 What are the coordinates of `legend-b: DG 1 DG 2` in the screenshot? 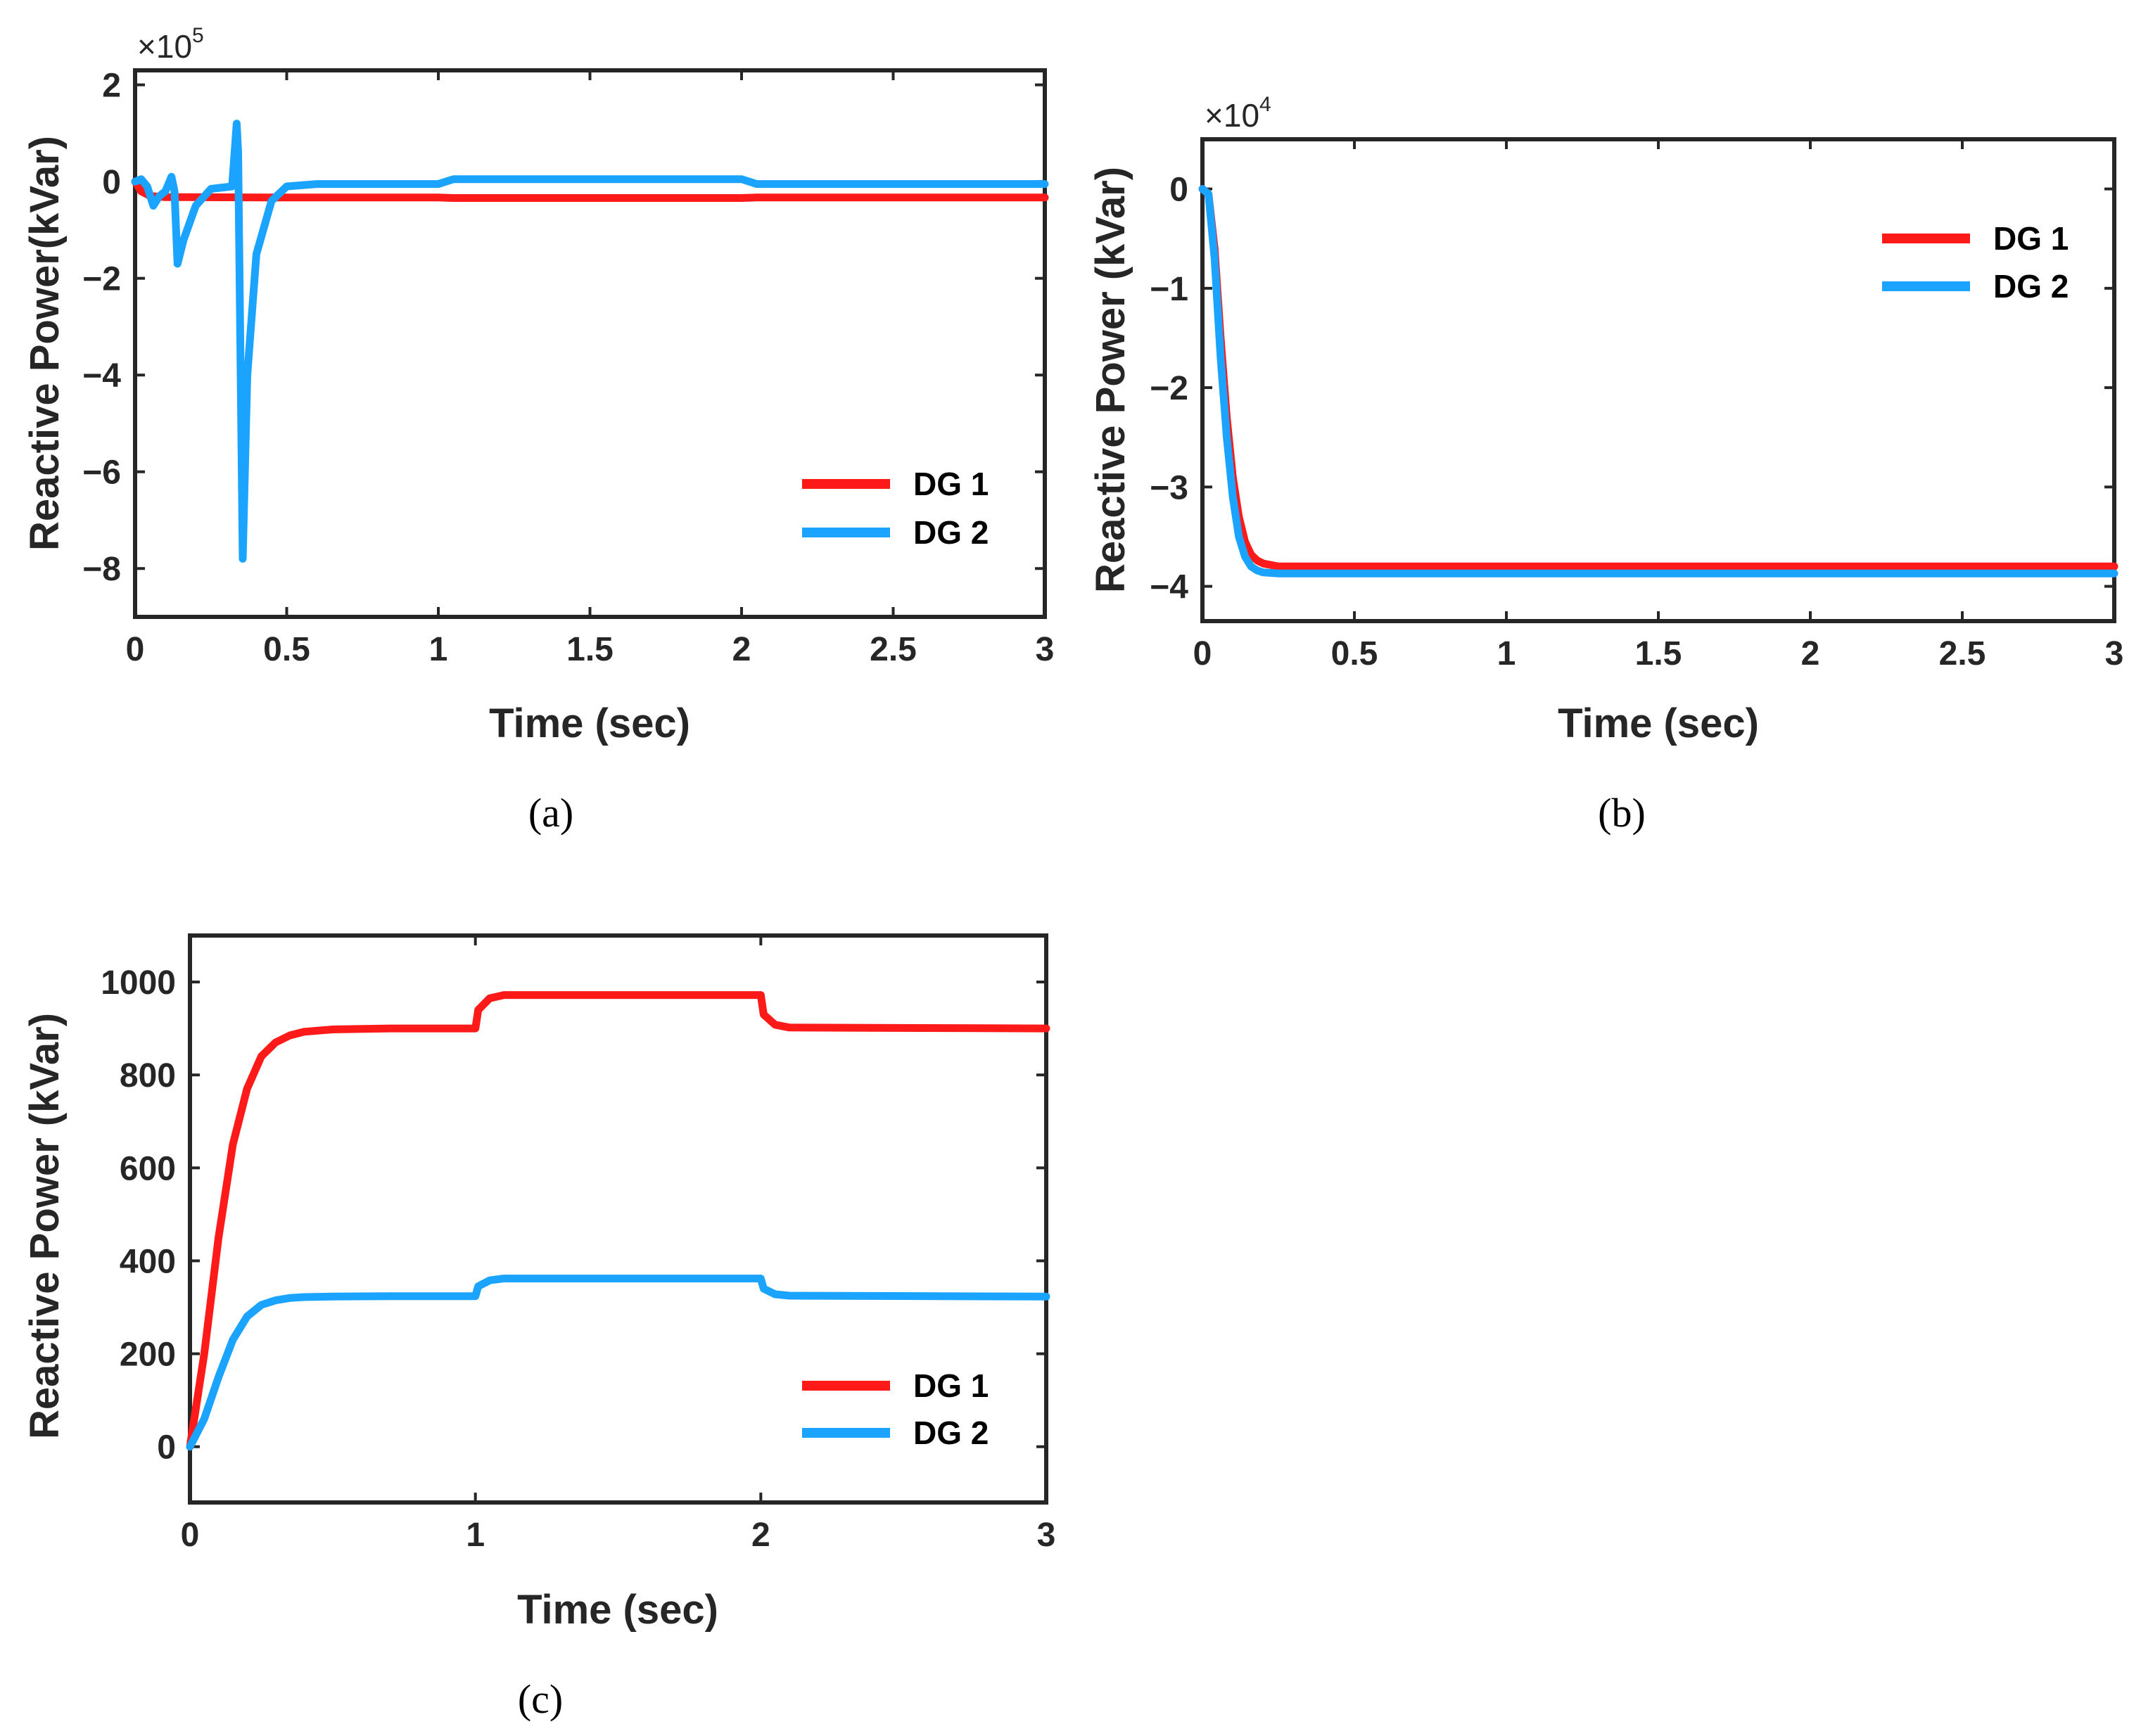 It's located at (1976, 262).